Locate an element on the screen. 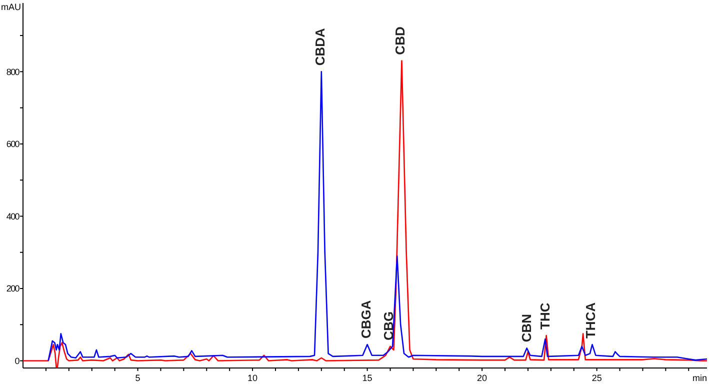 This screenshot has height=387, width=709. annotation: THC is located at coordinates (544, 316).